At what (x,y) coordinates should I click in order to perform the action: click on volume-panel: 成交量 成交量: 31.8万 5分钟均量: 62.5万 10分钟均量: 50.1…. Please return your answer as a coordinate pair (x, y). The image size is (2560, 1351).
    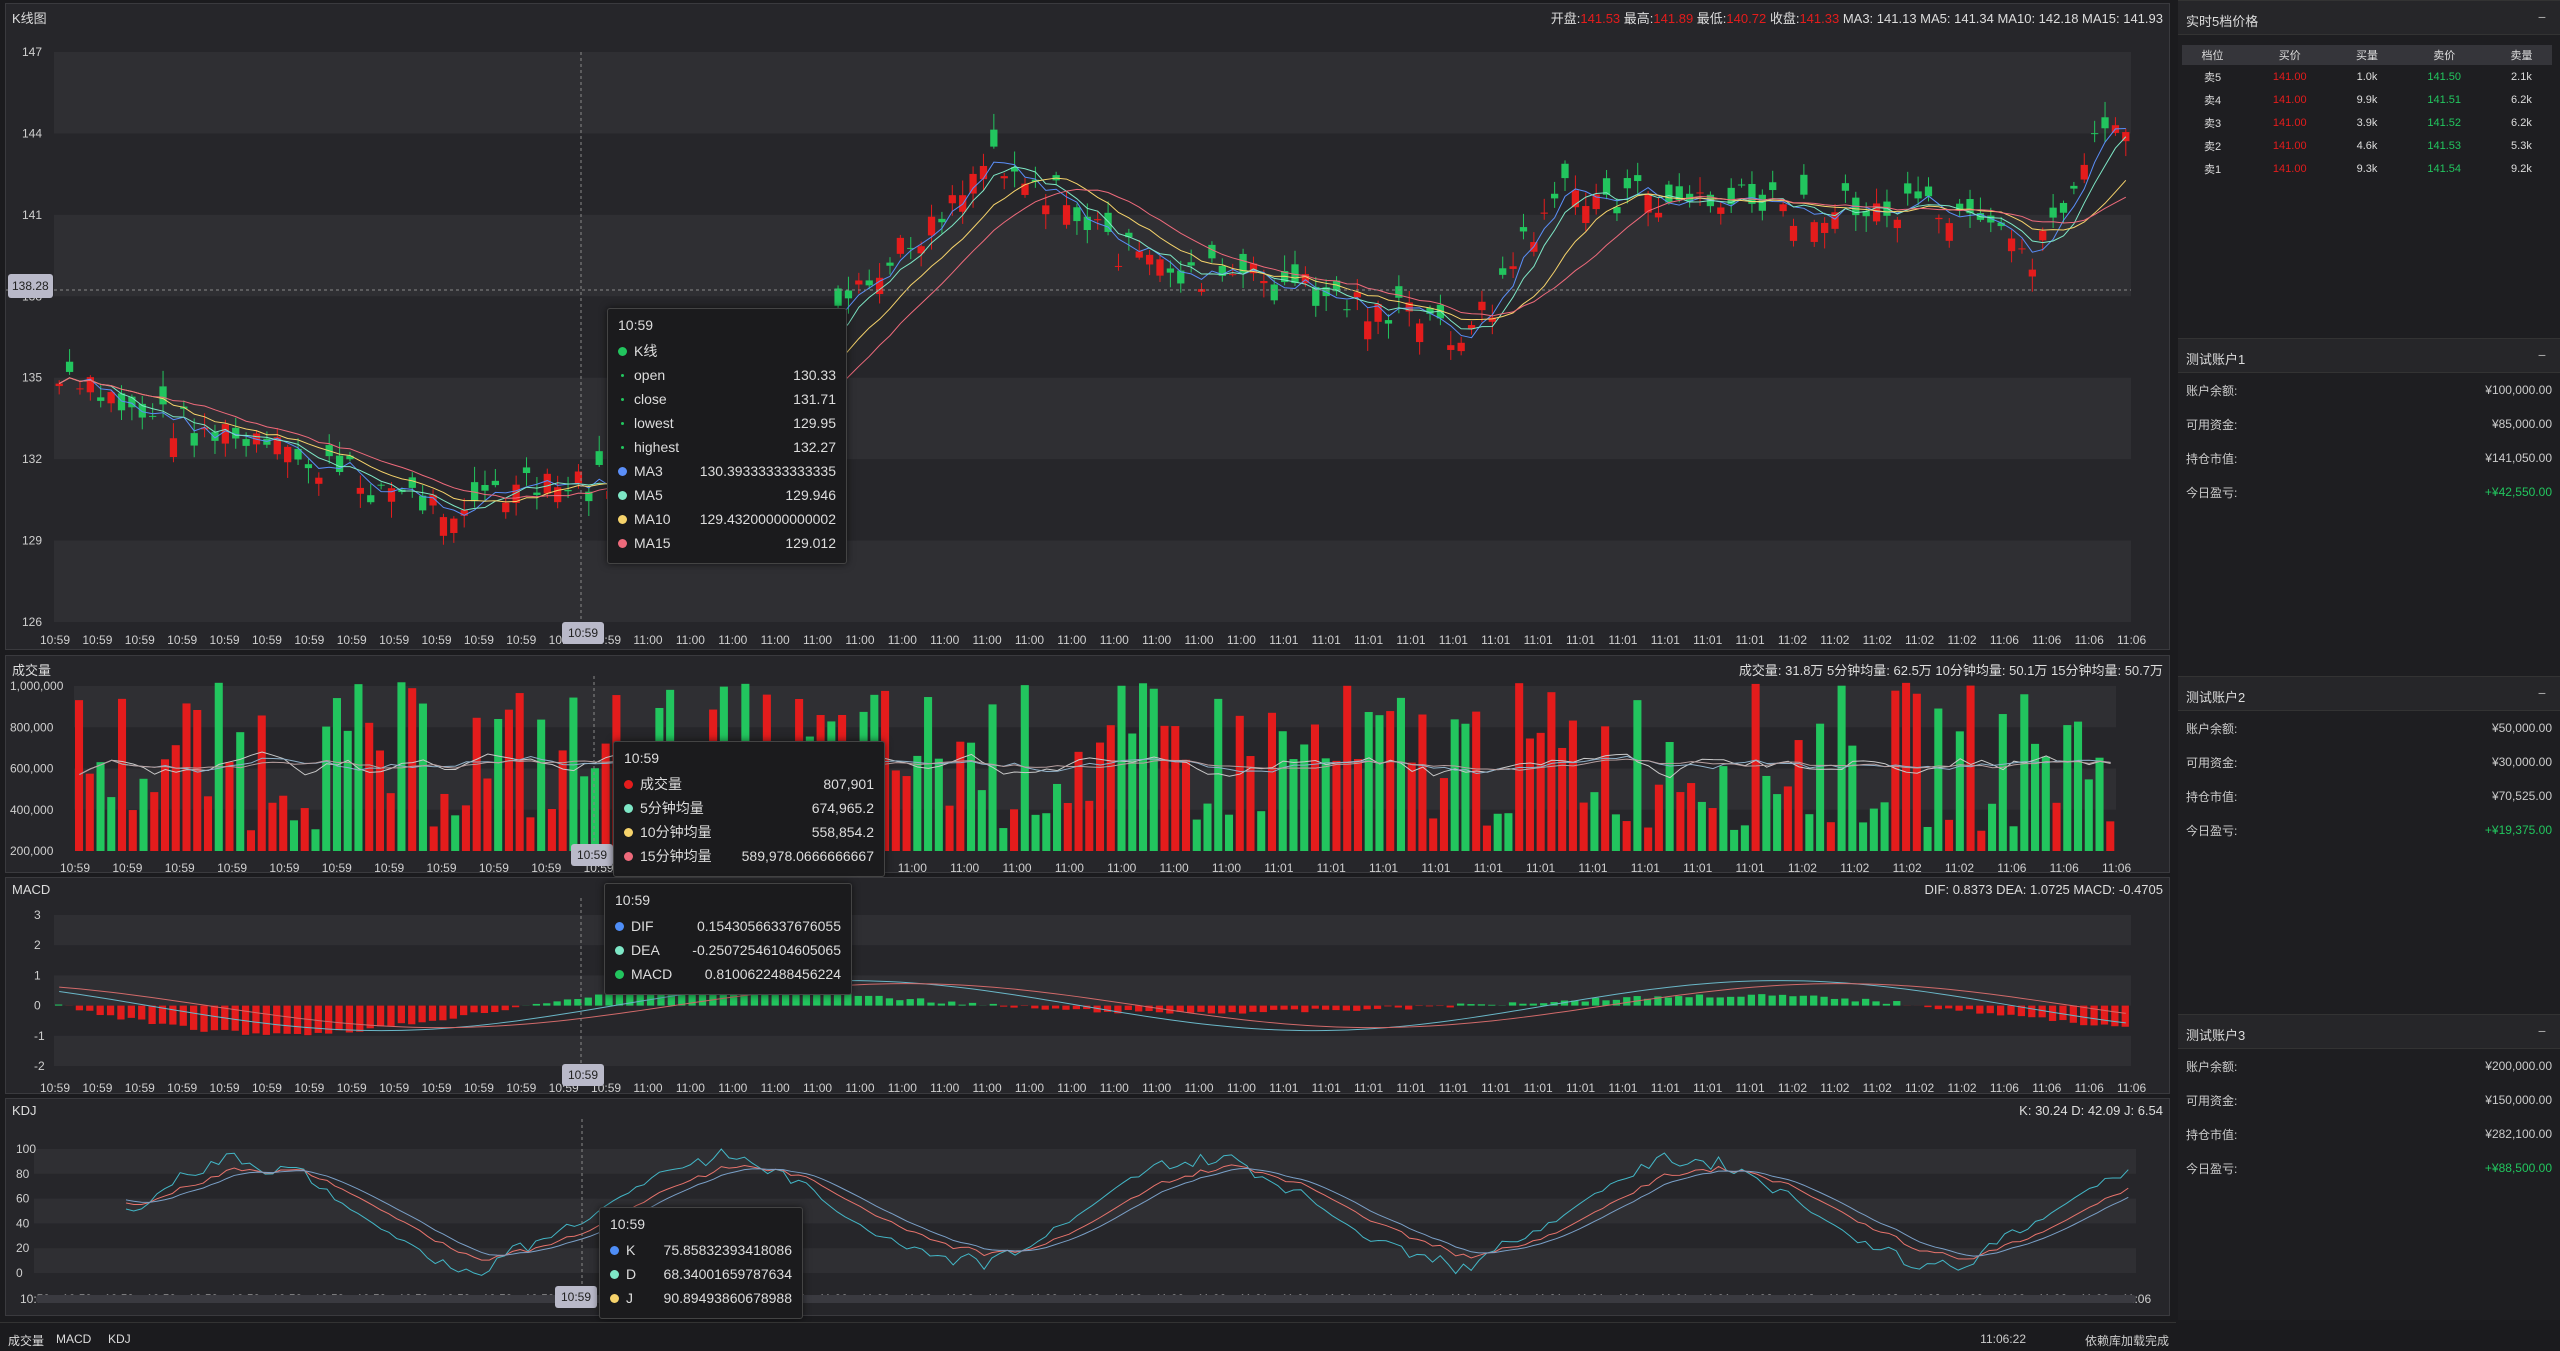
    Looking at the image, I should click on (1088, 766).